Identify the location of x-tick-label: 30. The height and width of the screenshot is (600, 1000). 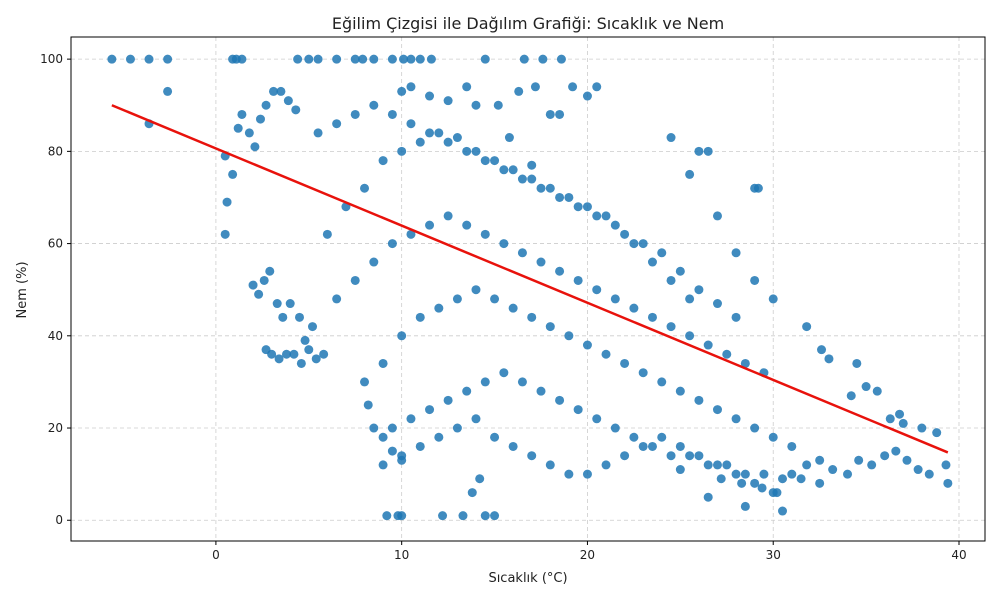
(773, 555).